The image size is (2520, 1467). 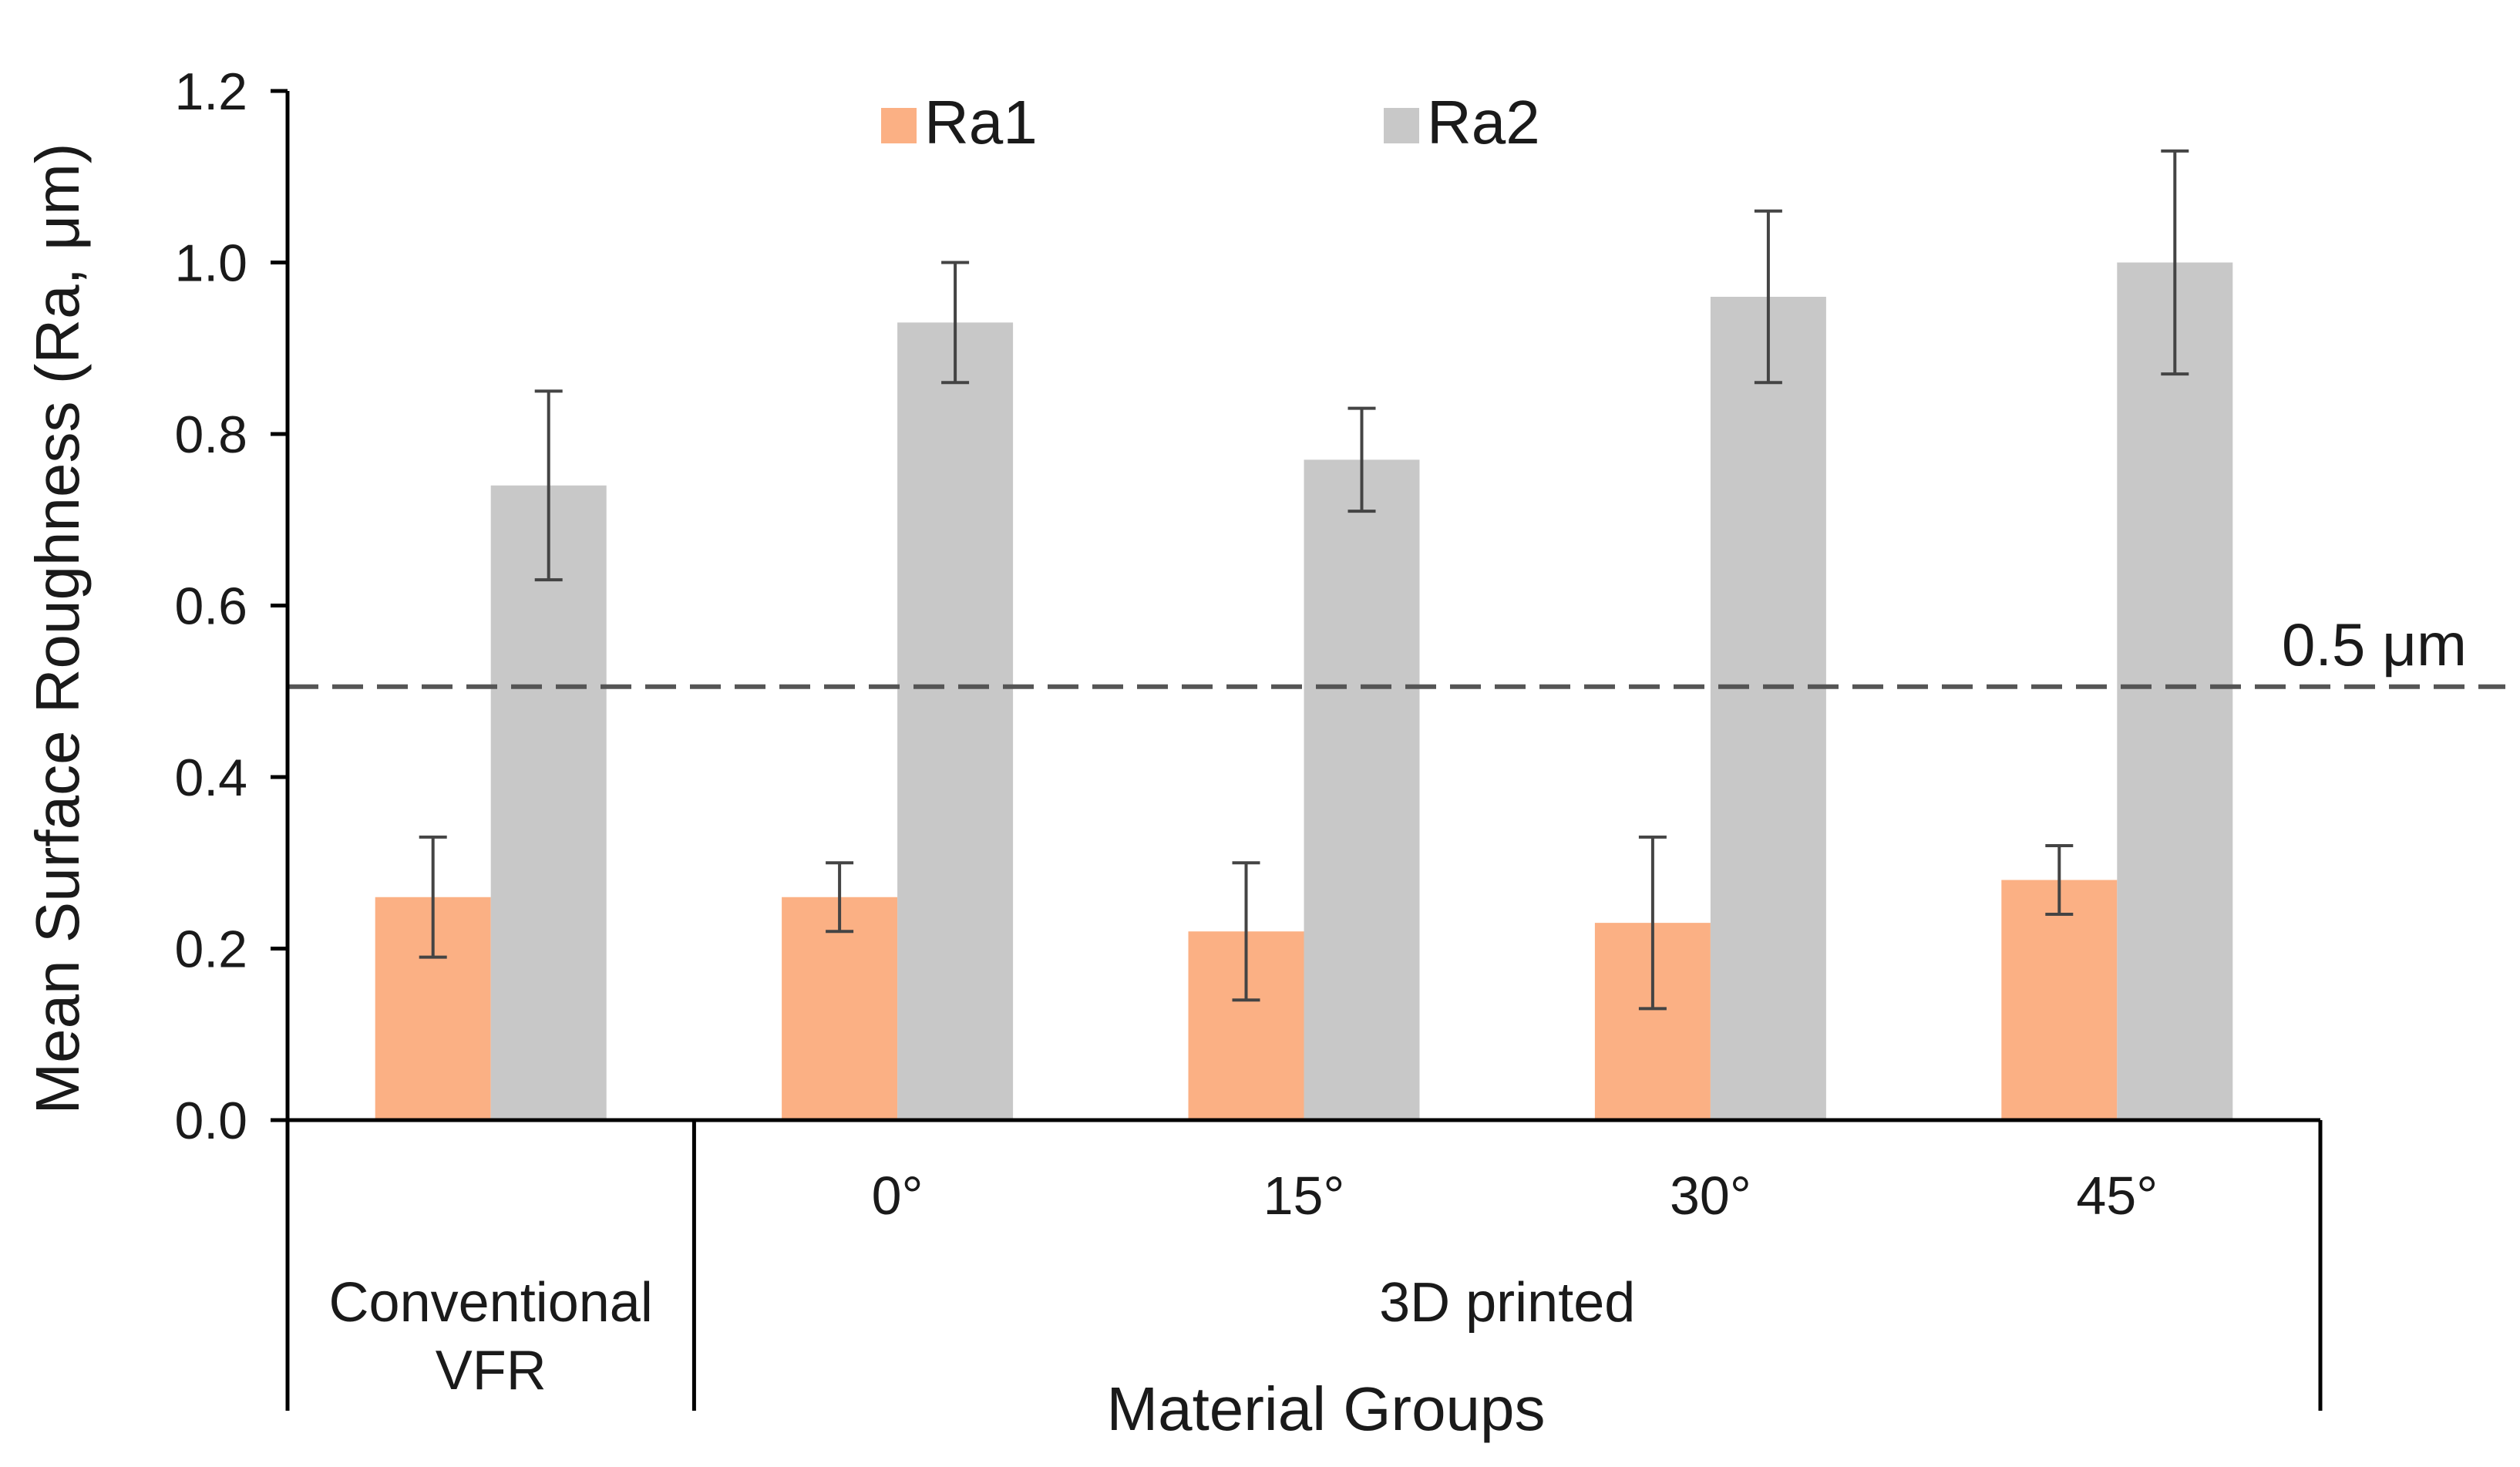 What do you see at coordinates (211, 1121) in the screenshot?
I see `y-tick-label-0: 0.0` at bounding box center [211, 1121].